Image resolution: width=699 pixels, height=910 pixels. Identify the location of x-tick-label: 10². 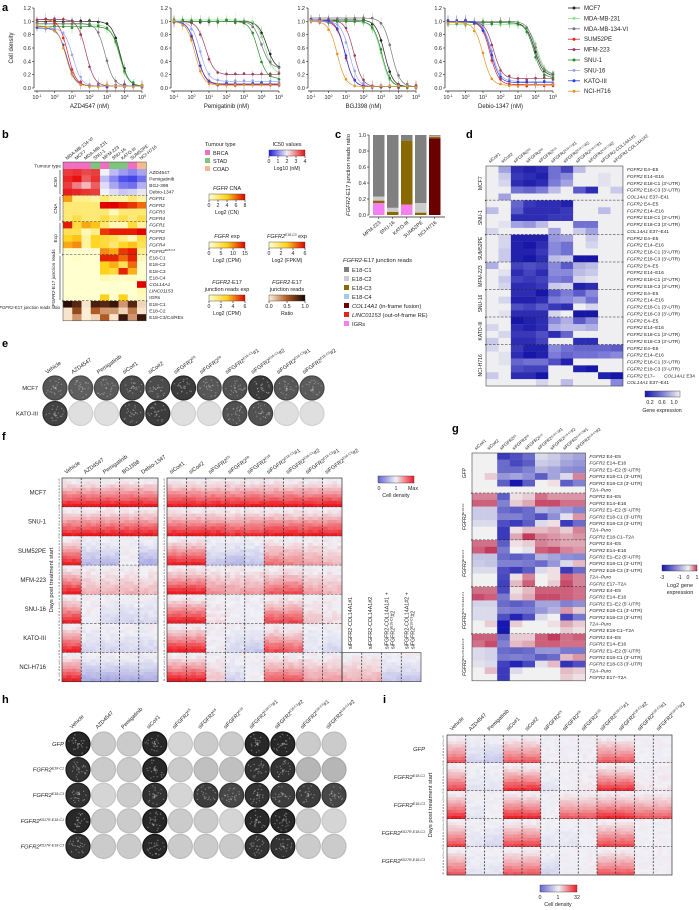
(226, 97).